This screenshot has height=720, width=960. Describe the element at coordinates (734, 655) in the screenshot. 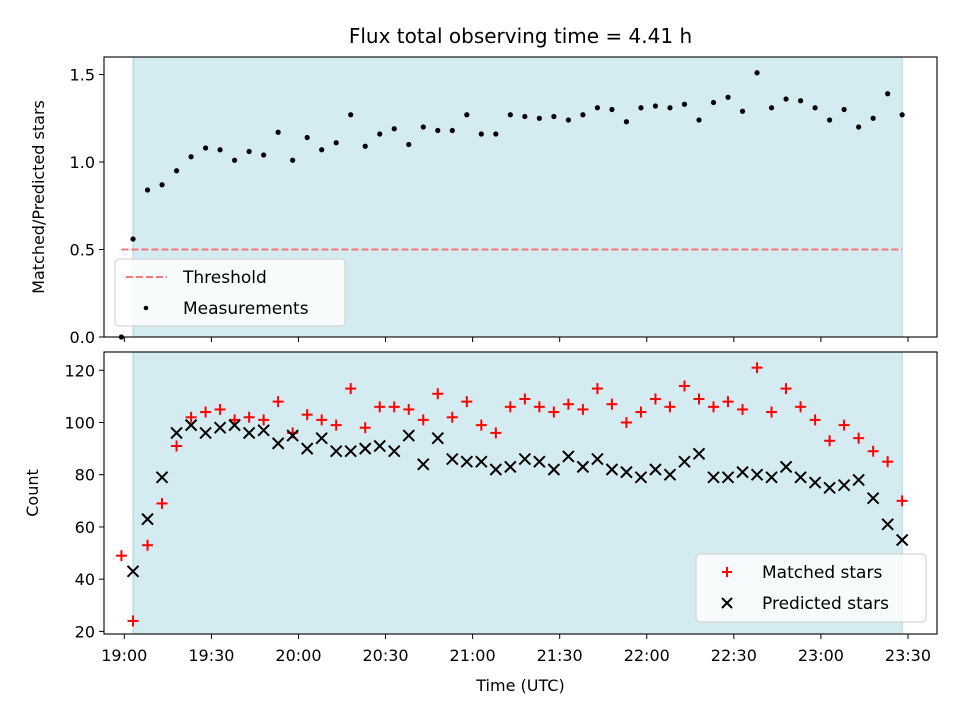

I see `x-tick-label: 22:30` at that location.